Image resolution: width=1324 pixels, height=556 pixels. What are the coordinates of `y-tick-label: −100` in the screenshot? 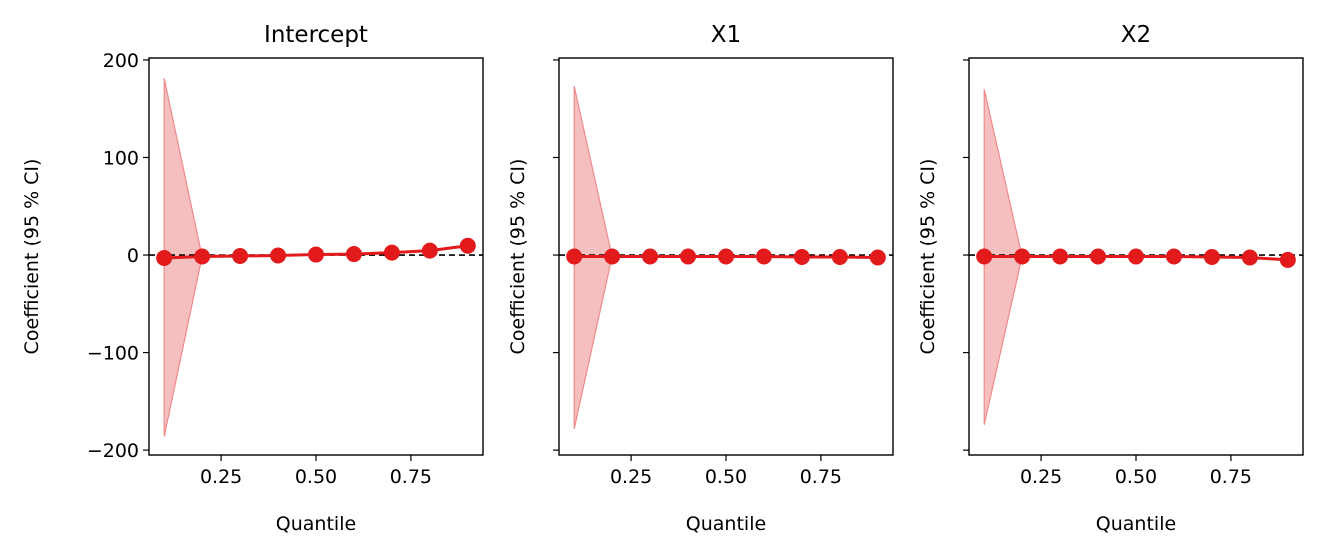 It's located at (113, 354).